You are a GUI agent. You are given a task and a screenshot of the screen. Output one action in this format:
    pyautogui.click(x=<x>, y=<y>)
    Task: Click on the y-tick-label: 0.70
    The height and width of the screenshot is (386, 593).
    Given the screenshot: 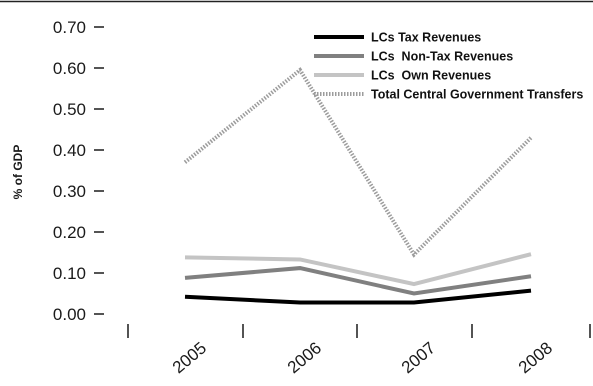 What is the action you would take?
    pyautogui.click(x=69, y=27)
    